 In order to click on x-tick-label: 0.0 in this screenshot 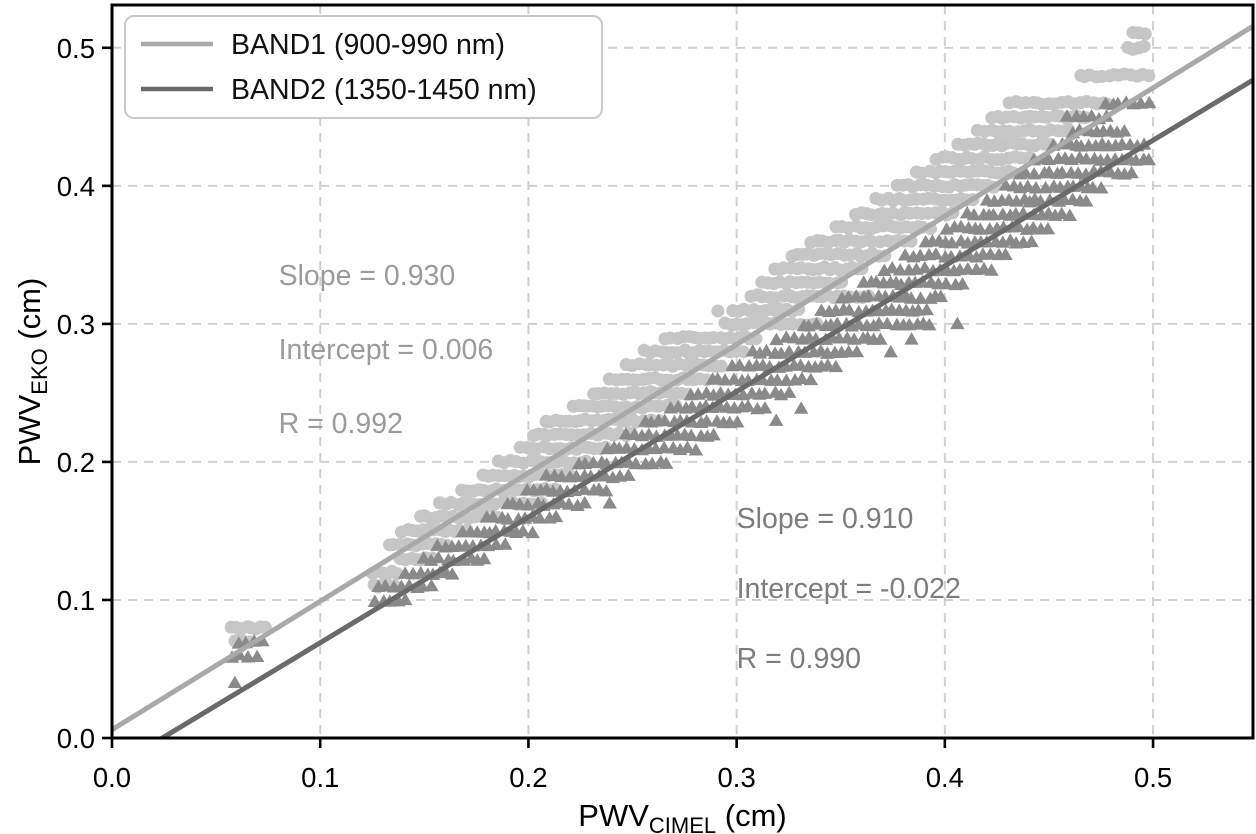, I will do `click(112, 777)`.